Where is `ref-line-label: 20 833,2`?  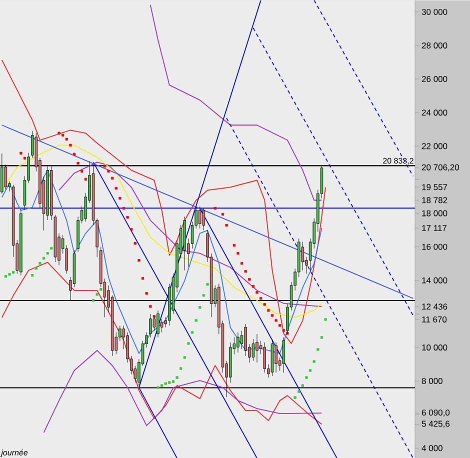 ref-line-label: 20 833,2 is located at coordinates (398, 161).